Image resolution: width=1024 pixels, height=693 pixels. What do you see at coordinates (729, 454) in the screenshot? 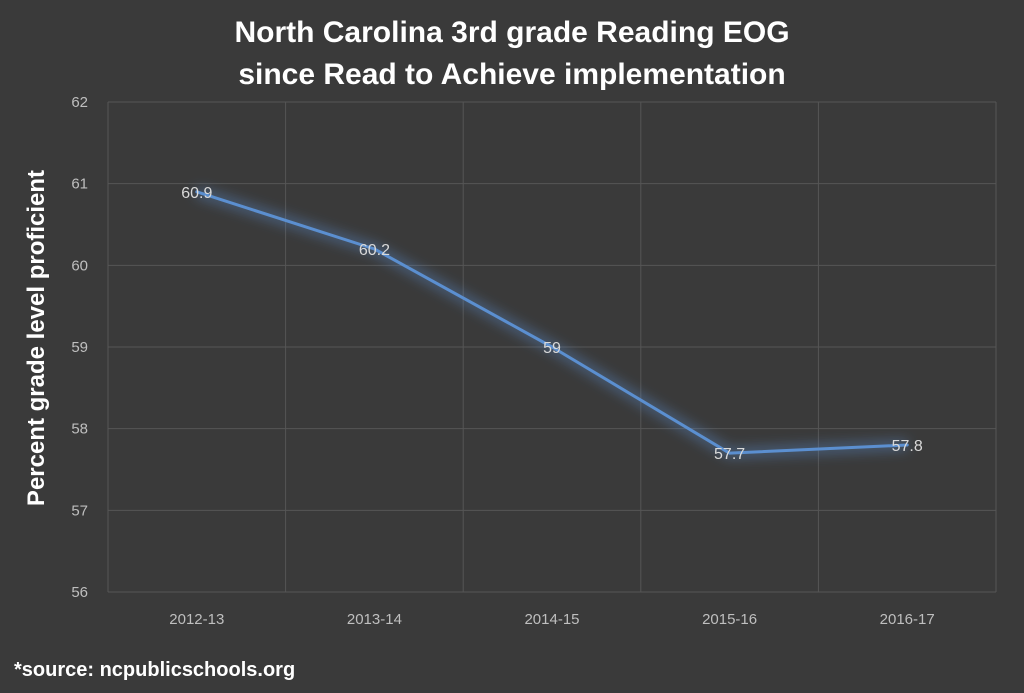
I see `data-label: 57.7` at bounding box center [729, 454].